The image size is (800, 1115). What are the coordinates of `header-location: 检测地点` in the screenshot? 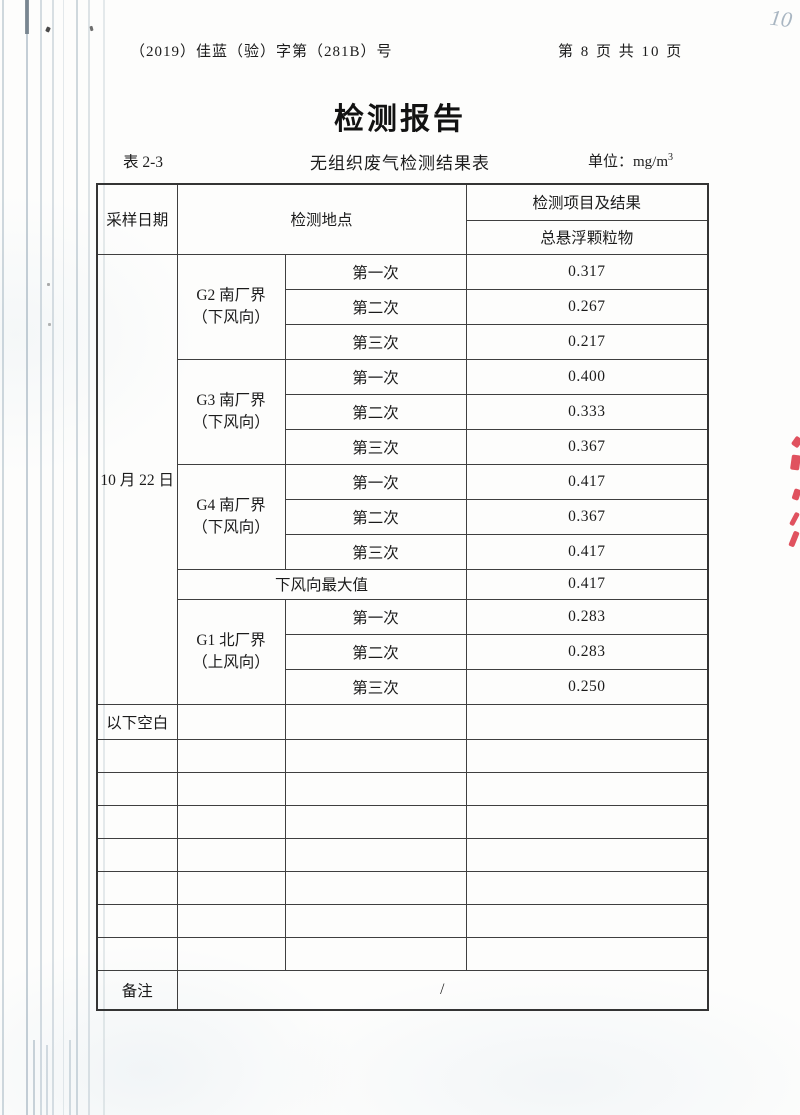 It's located at (321, 219).